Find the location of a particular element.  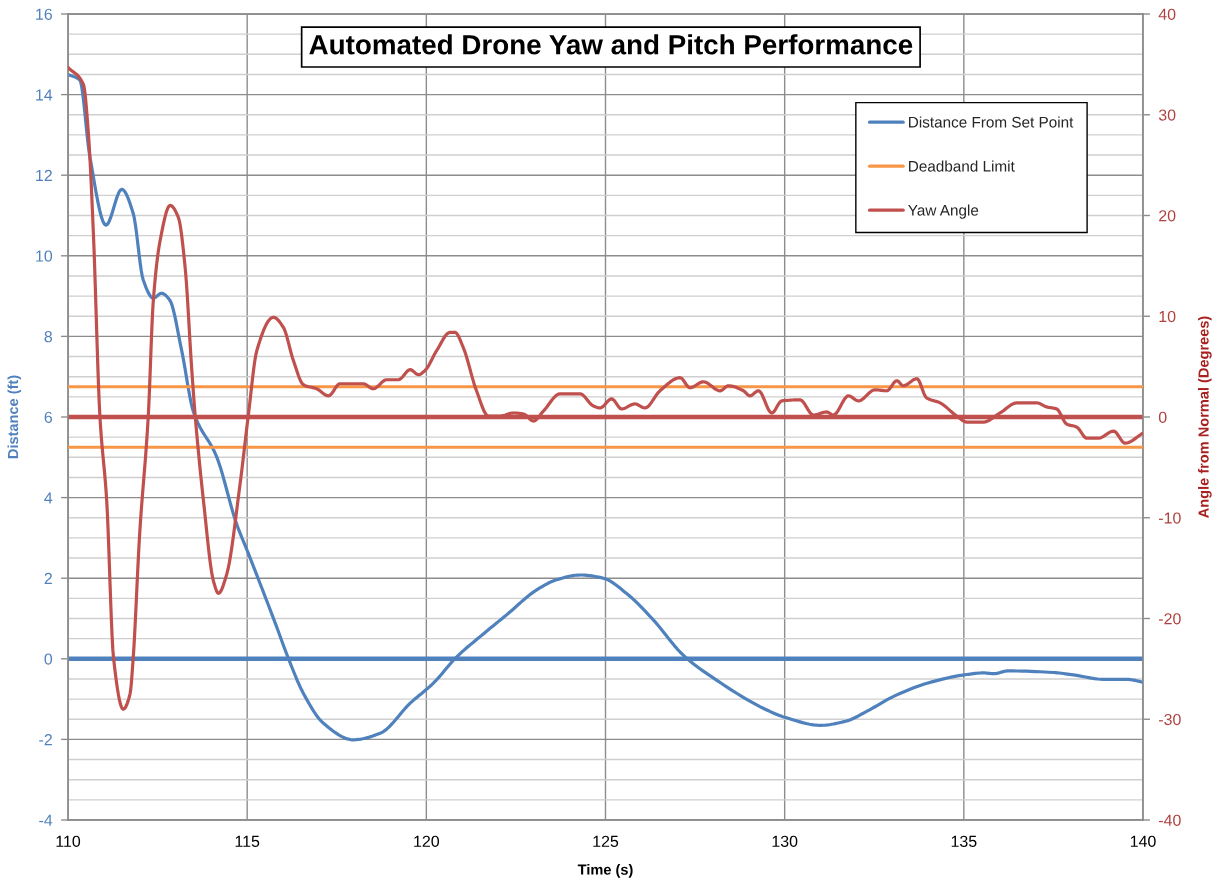

y2-tick-label: -10 is located at coordinates (1169, 518).